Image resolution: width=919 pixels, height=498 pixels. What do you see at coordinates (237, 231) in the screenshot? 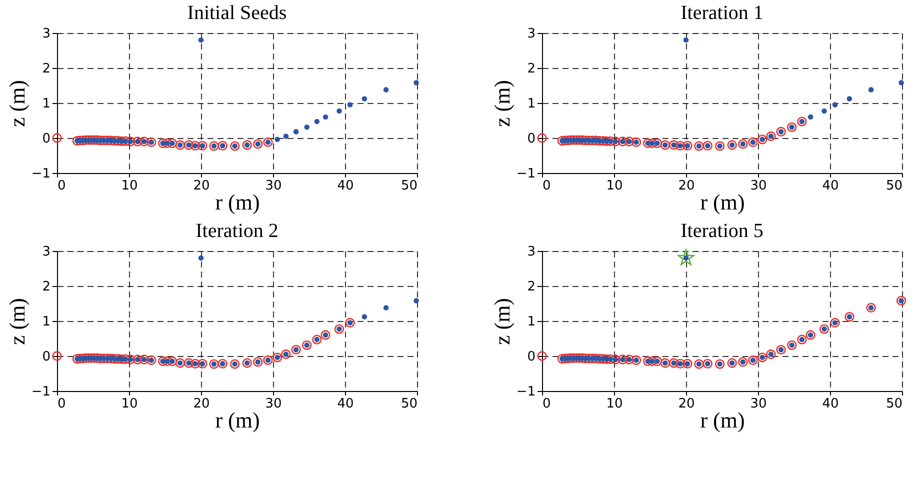
I see `chart-title: Iteration 2` at bounding box center [237, 231].